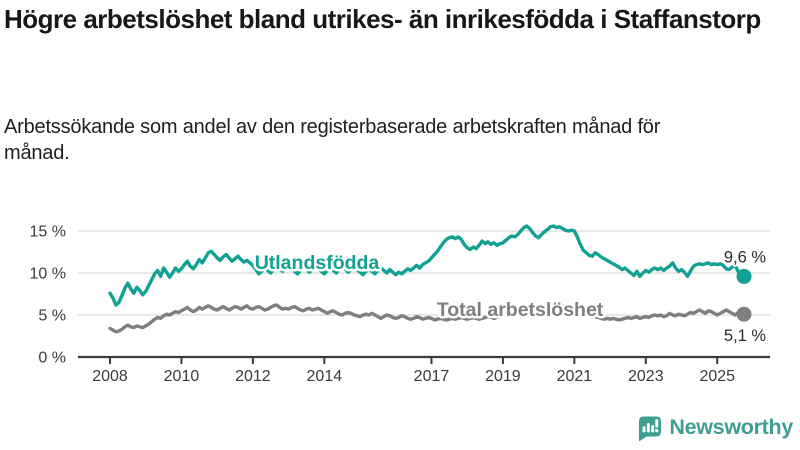  I want to click on series-end-value-label-1: 5,1 %, so click(745, 336).